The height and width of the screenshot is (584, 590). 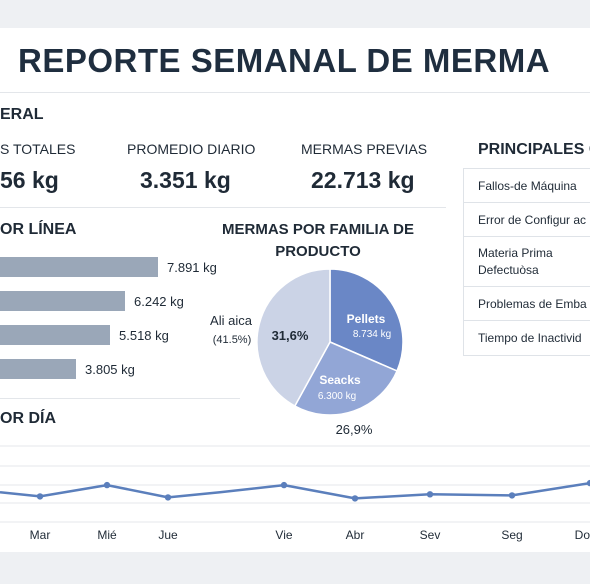 I want to click on cause-item: Fallos-de Máquina, so click(x=527, y=186).